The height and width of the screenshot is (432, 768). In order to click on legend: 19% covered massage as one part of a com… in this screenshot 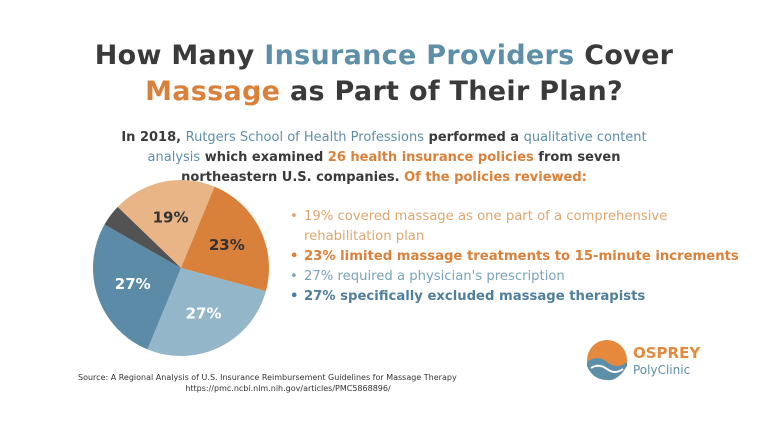, I will do `click(520, 257)`.